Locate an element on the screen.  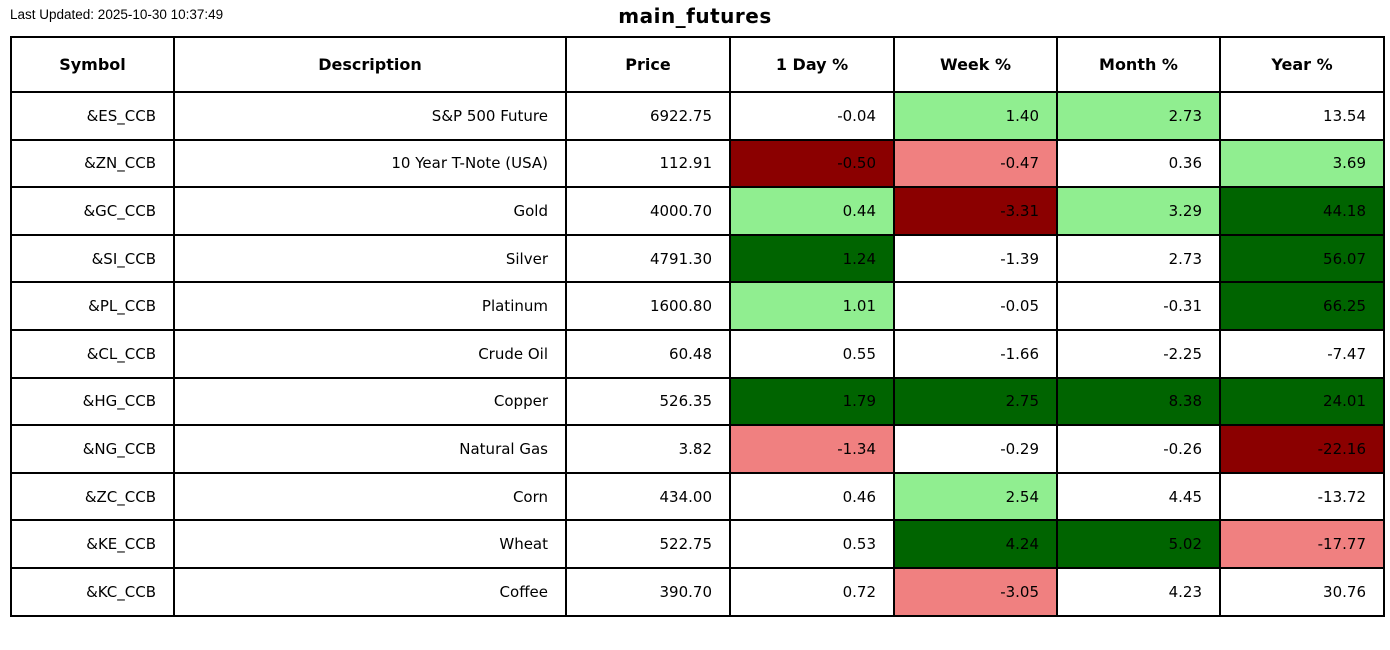
cell-description: Corn is located at coordinates (370, 496).